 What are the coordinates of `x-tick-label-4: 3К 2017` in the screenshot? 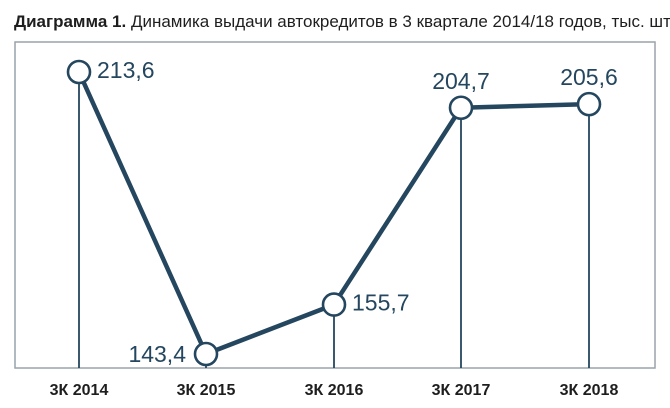 It's located at (461, 390).